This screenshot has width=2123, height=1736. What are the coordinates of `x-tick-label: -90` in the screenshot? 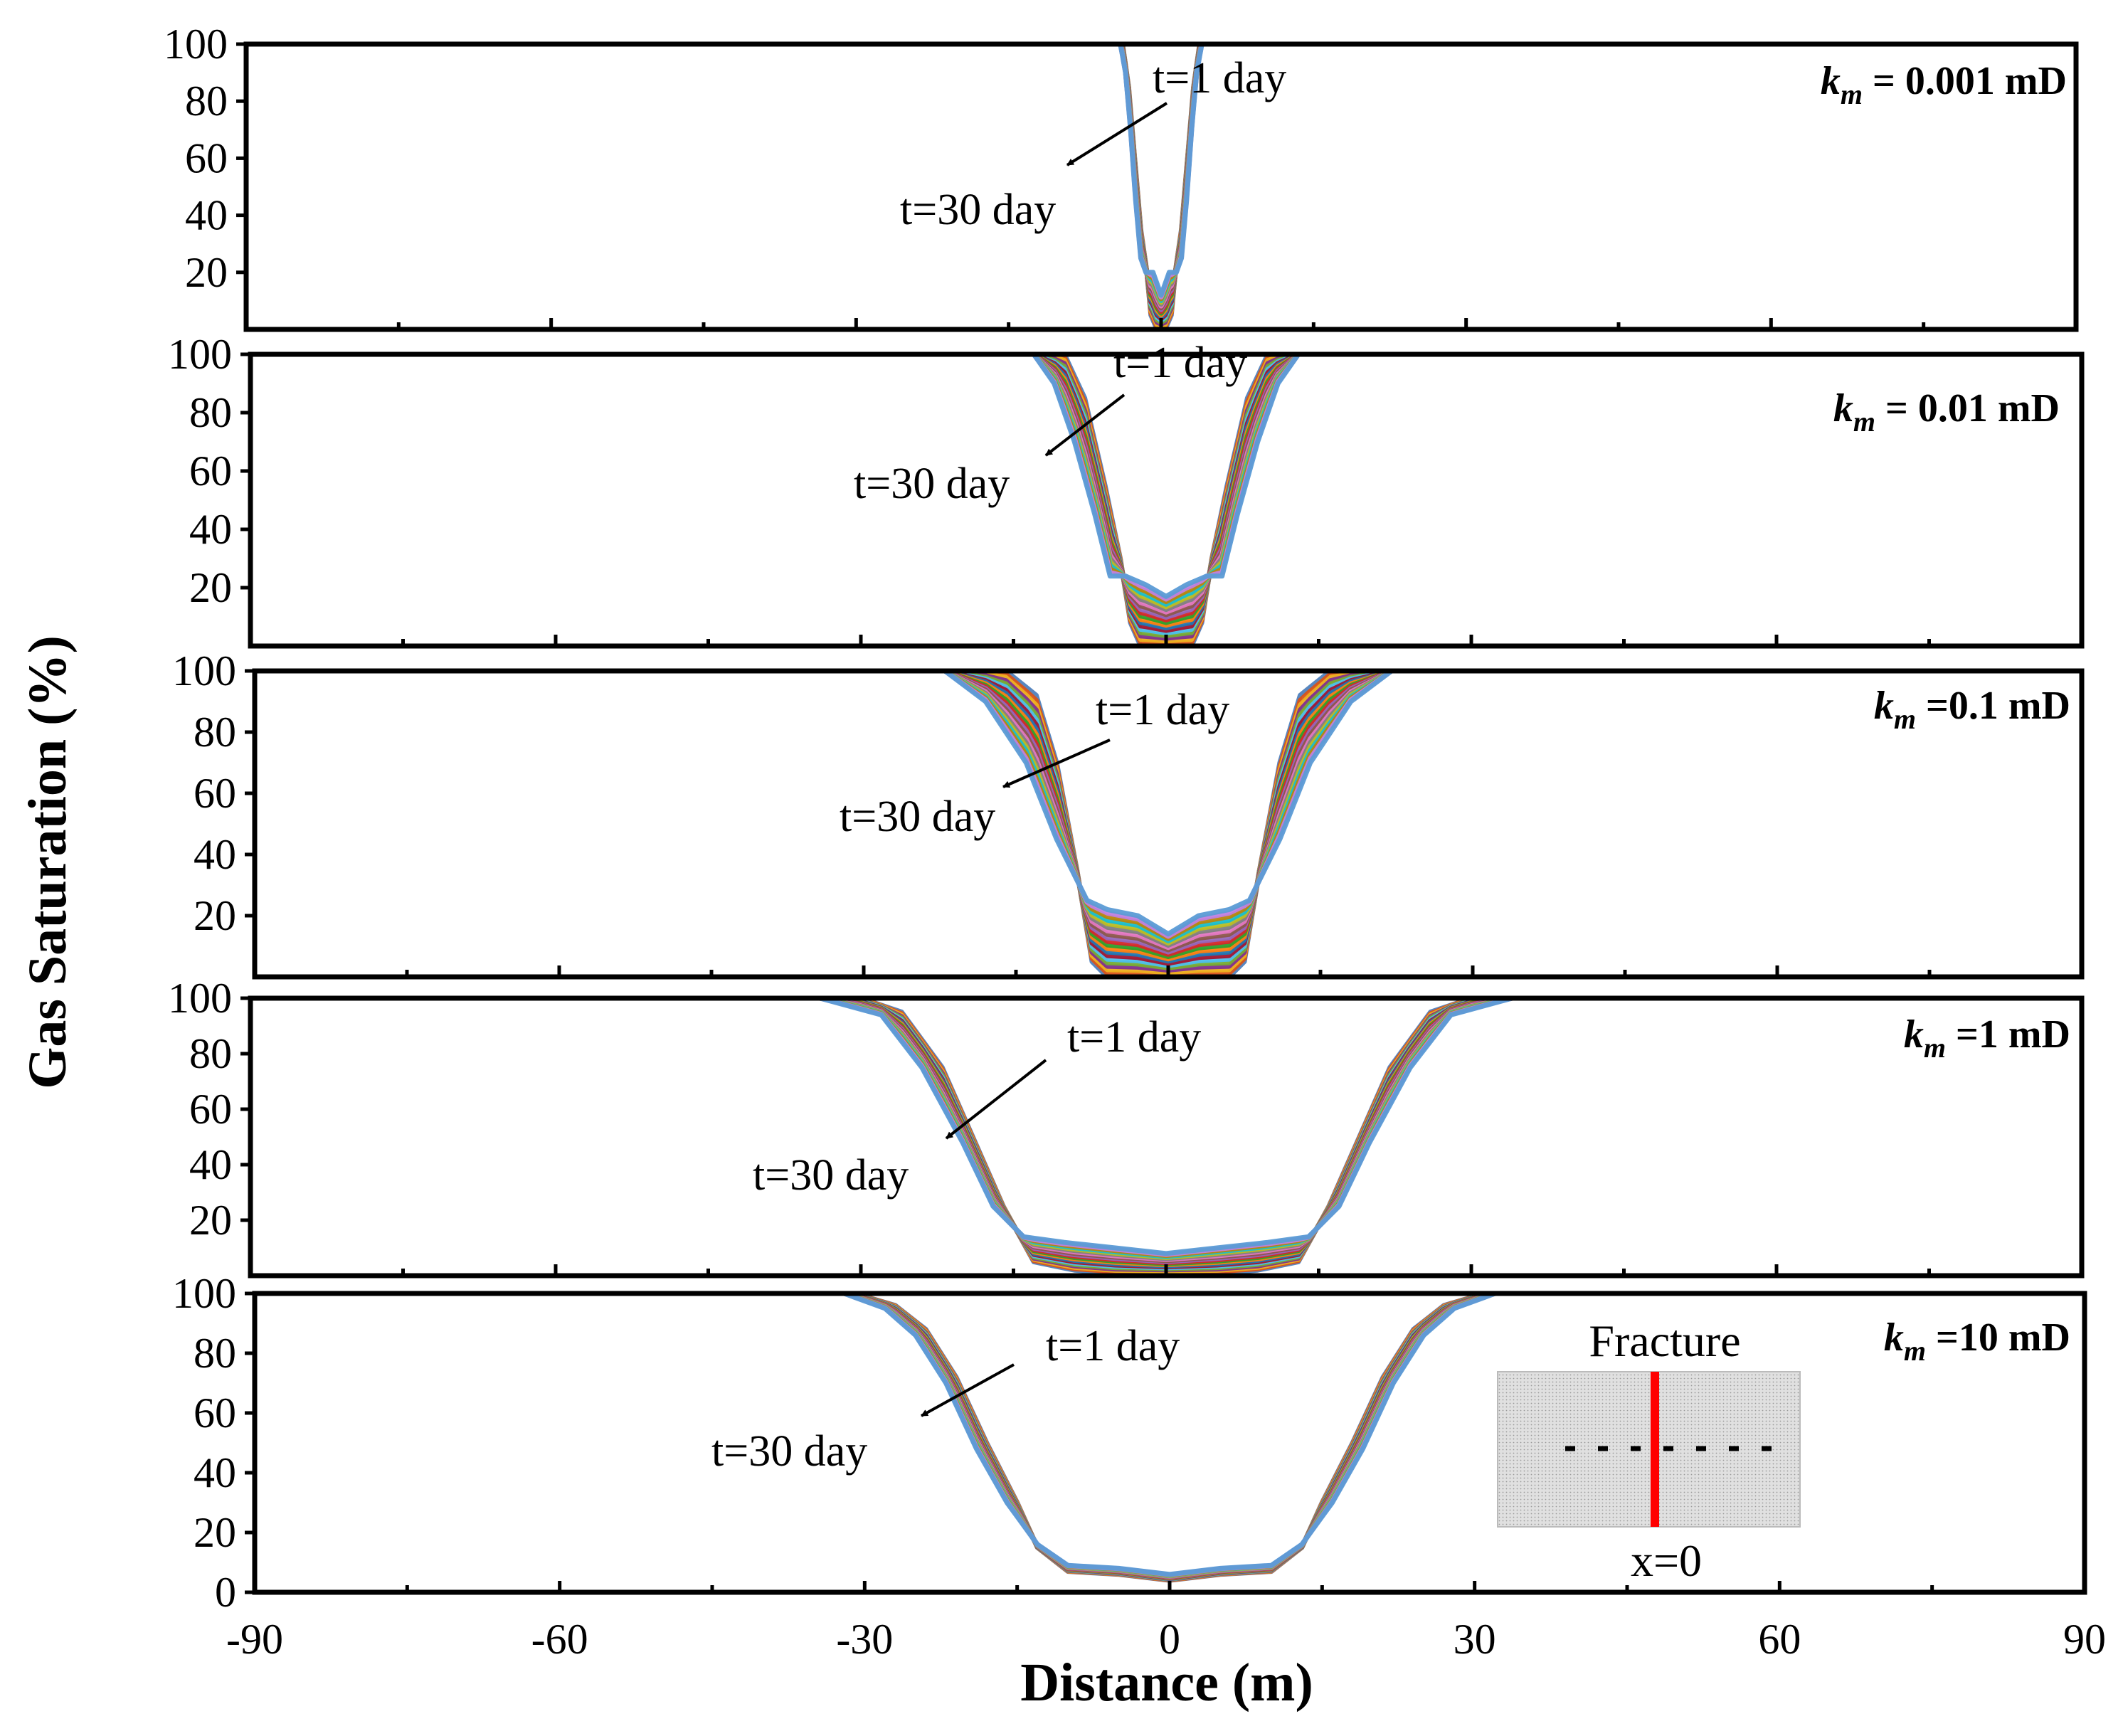 It's located at (254, 1639).